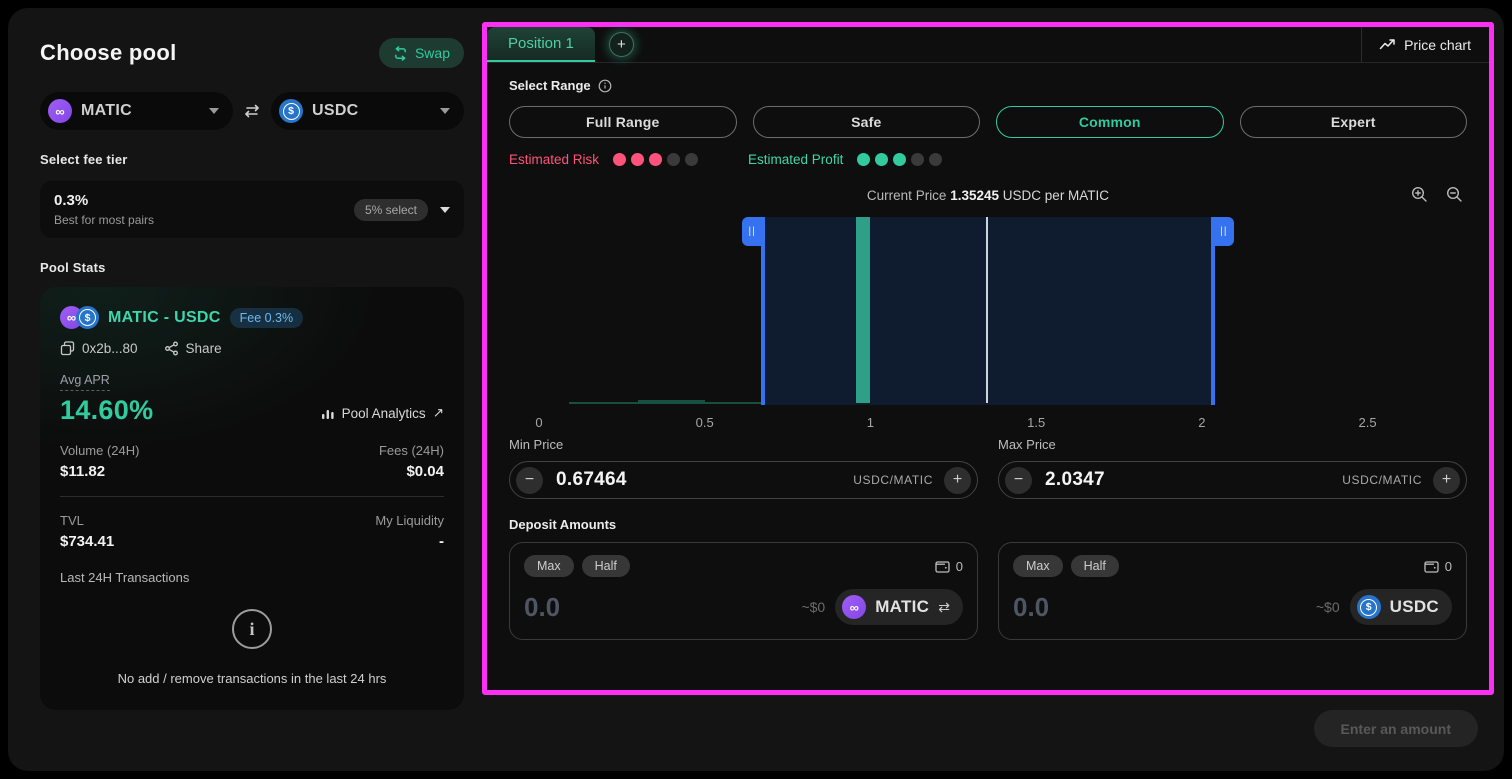  What do you see at coordinates (563, 524) in the screenshot?
I see `deposit-amounts-label: Deposit Amounts` at bounding box center [563, 524].